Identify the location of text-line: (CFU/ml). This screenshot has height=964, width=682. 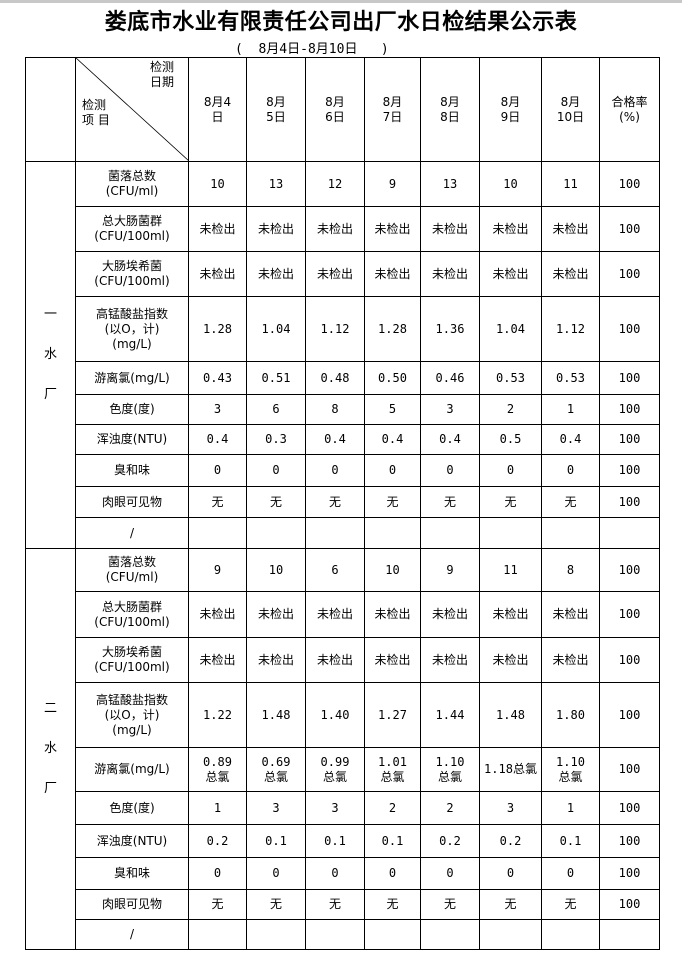
(132, 577).